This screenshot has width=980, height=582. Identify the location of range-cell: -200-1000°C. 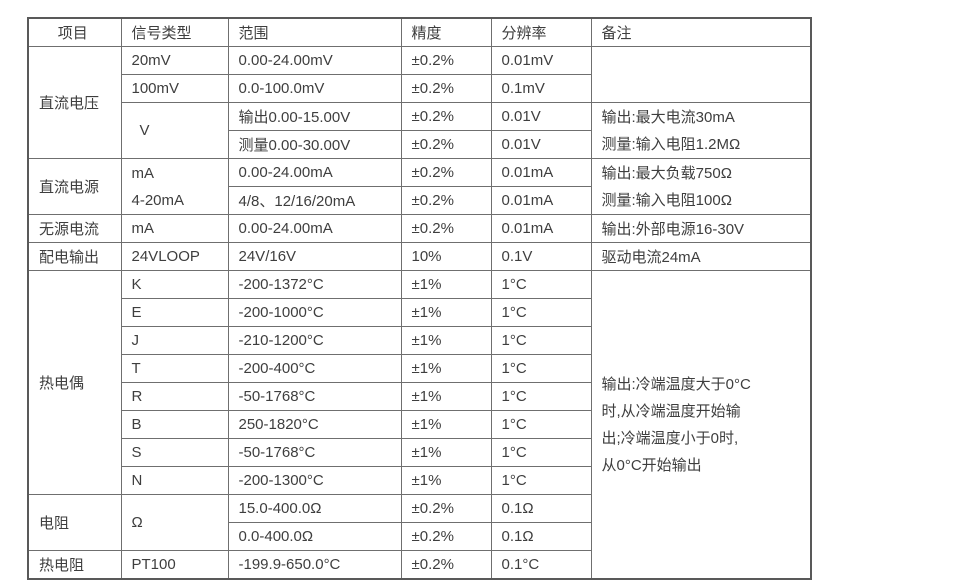
(314, 312).